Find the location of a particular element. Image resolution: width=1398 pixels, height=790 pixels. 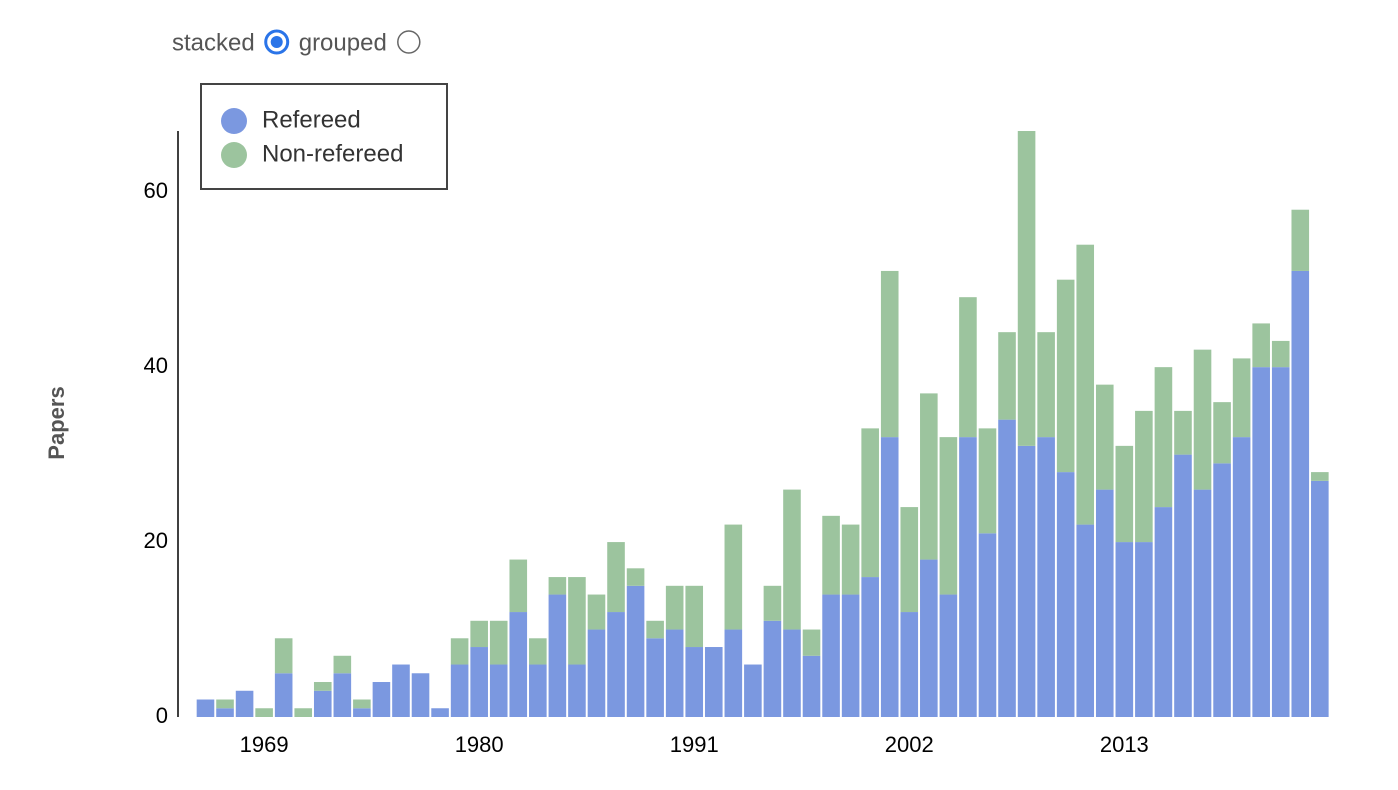

y-axis-label: Papers is located at coordinates (56, 422).